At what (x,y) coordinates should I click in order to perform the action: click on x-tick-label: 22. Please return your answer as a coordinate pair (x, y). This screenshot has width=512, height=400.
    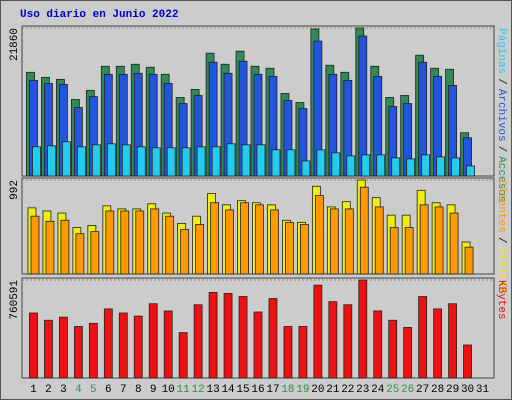
    Looking at the image, I should click on (347, 390).